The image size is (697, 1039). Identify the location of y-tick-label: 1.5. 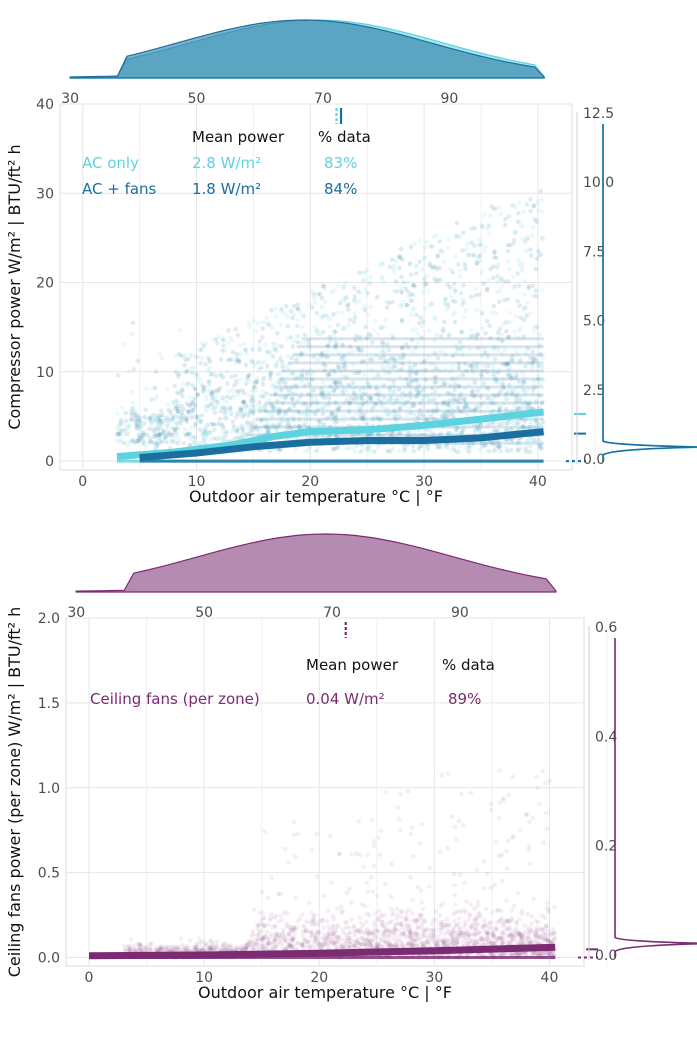
(49, 704).